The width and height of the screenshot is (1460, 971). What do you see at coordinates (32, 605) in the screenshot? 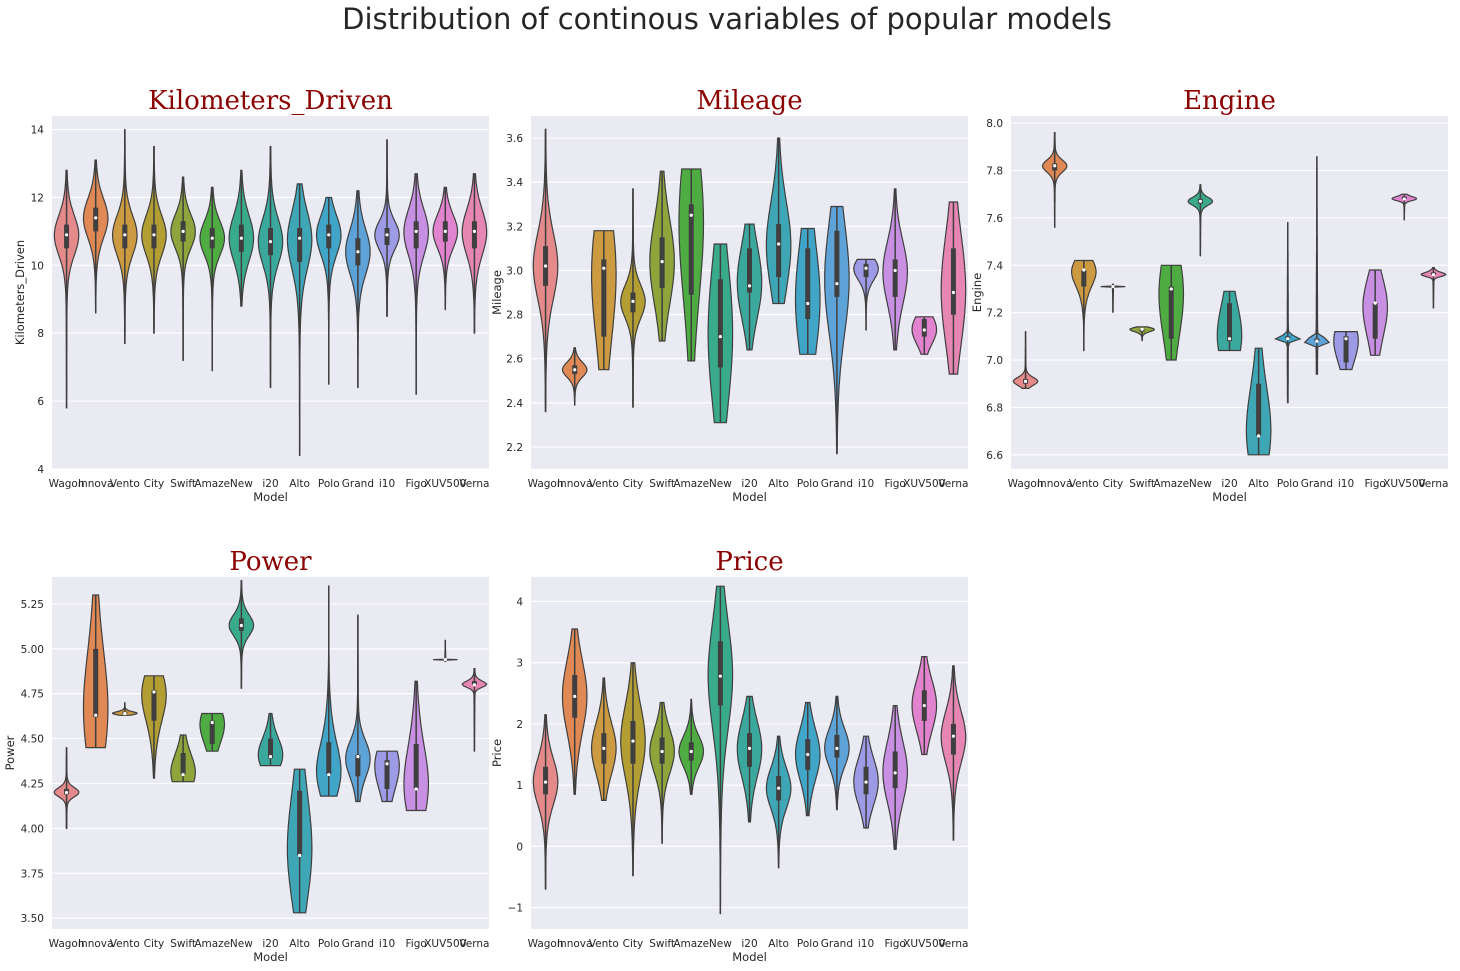
I see `y-tick-label: 5.25` at bounding box center [32, 605].